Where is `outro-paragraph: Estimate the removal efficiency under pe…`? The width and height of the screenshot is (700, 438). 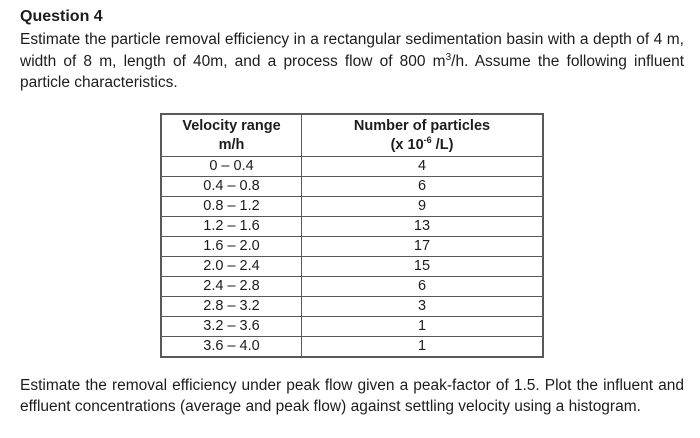 outro-paragraph: Estimate the removal efficiency under pe… is located at coordinates (352, 396).